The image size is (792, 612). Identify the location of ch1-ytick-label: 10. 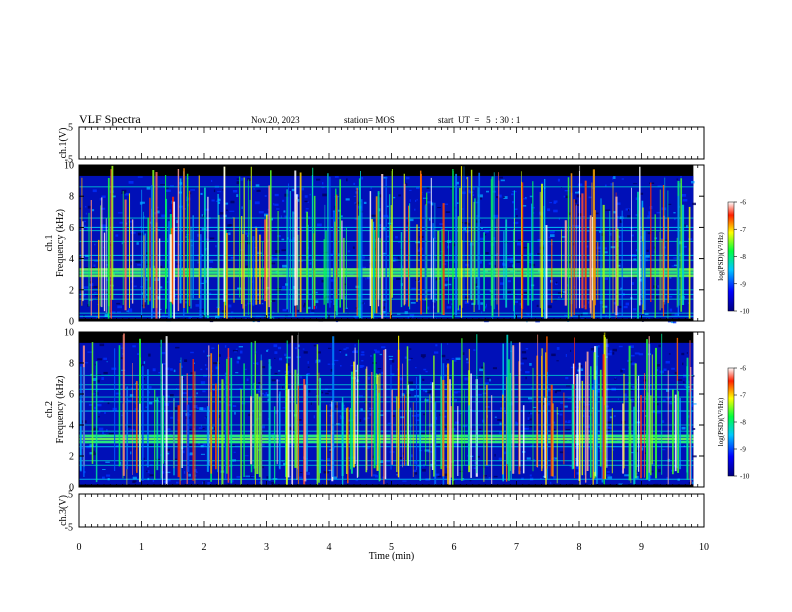
(69, 166).